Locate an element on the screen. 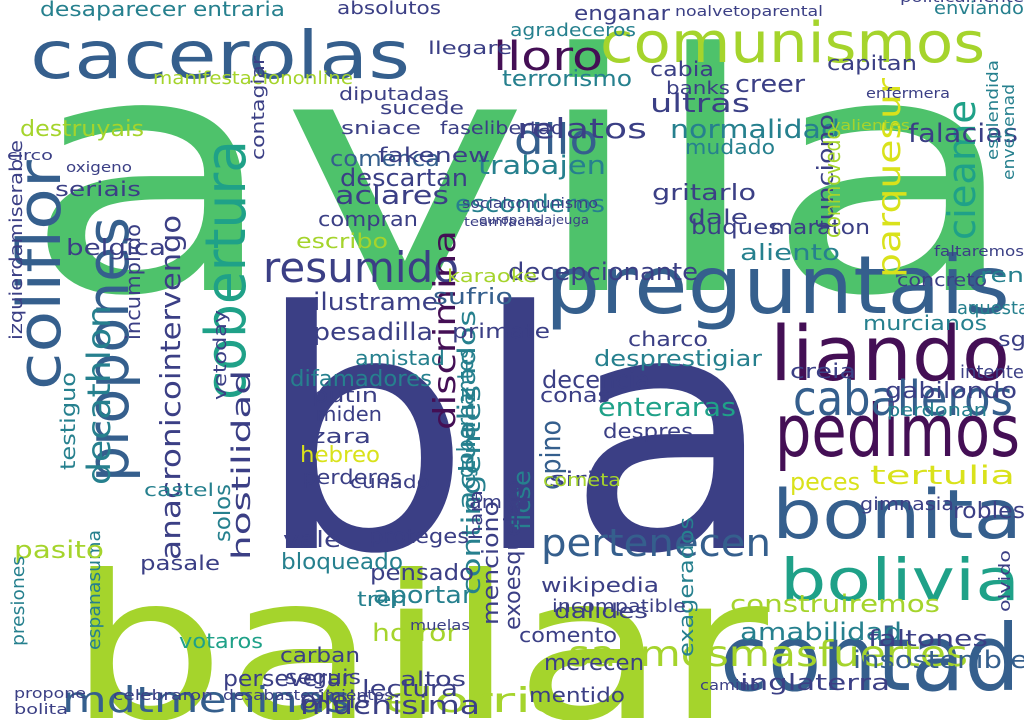  cloud-word: banks is located at coordinates (698, 88).